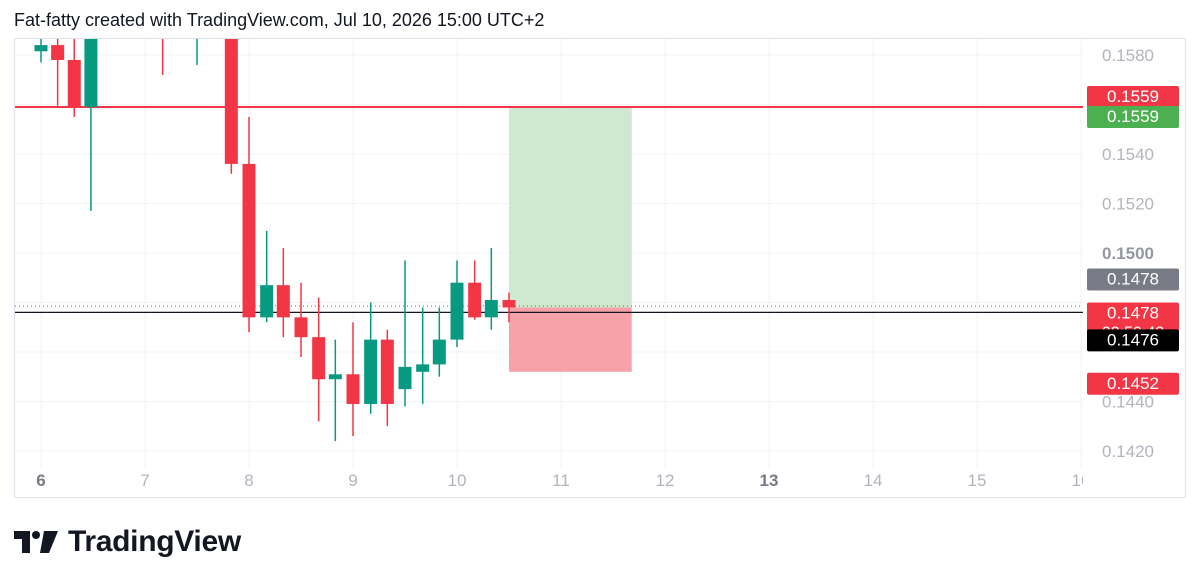  What do you see at coordinates (352, 480) in the screenshot?
I see `x-axis-tick-label: 9` at bounding box center [352, 480].